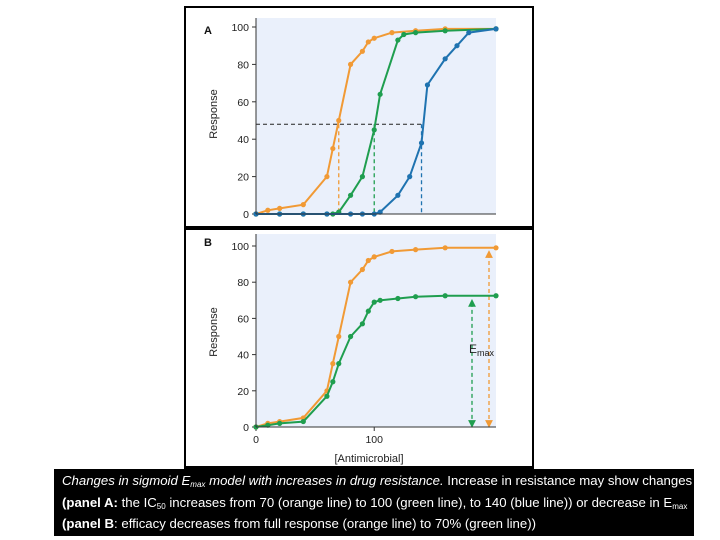 This screenshot has width=720, height=540. Describe the element at coordinates (214, 332) in the screenshot. I see `panel-b-y-label: Response` at that location.